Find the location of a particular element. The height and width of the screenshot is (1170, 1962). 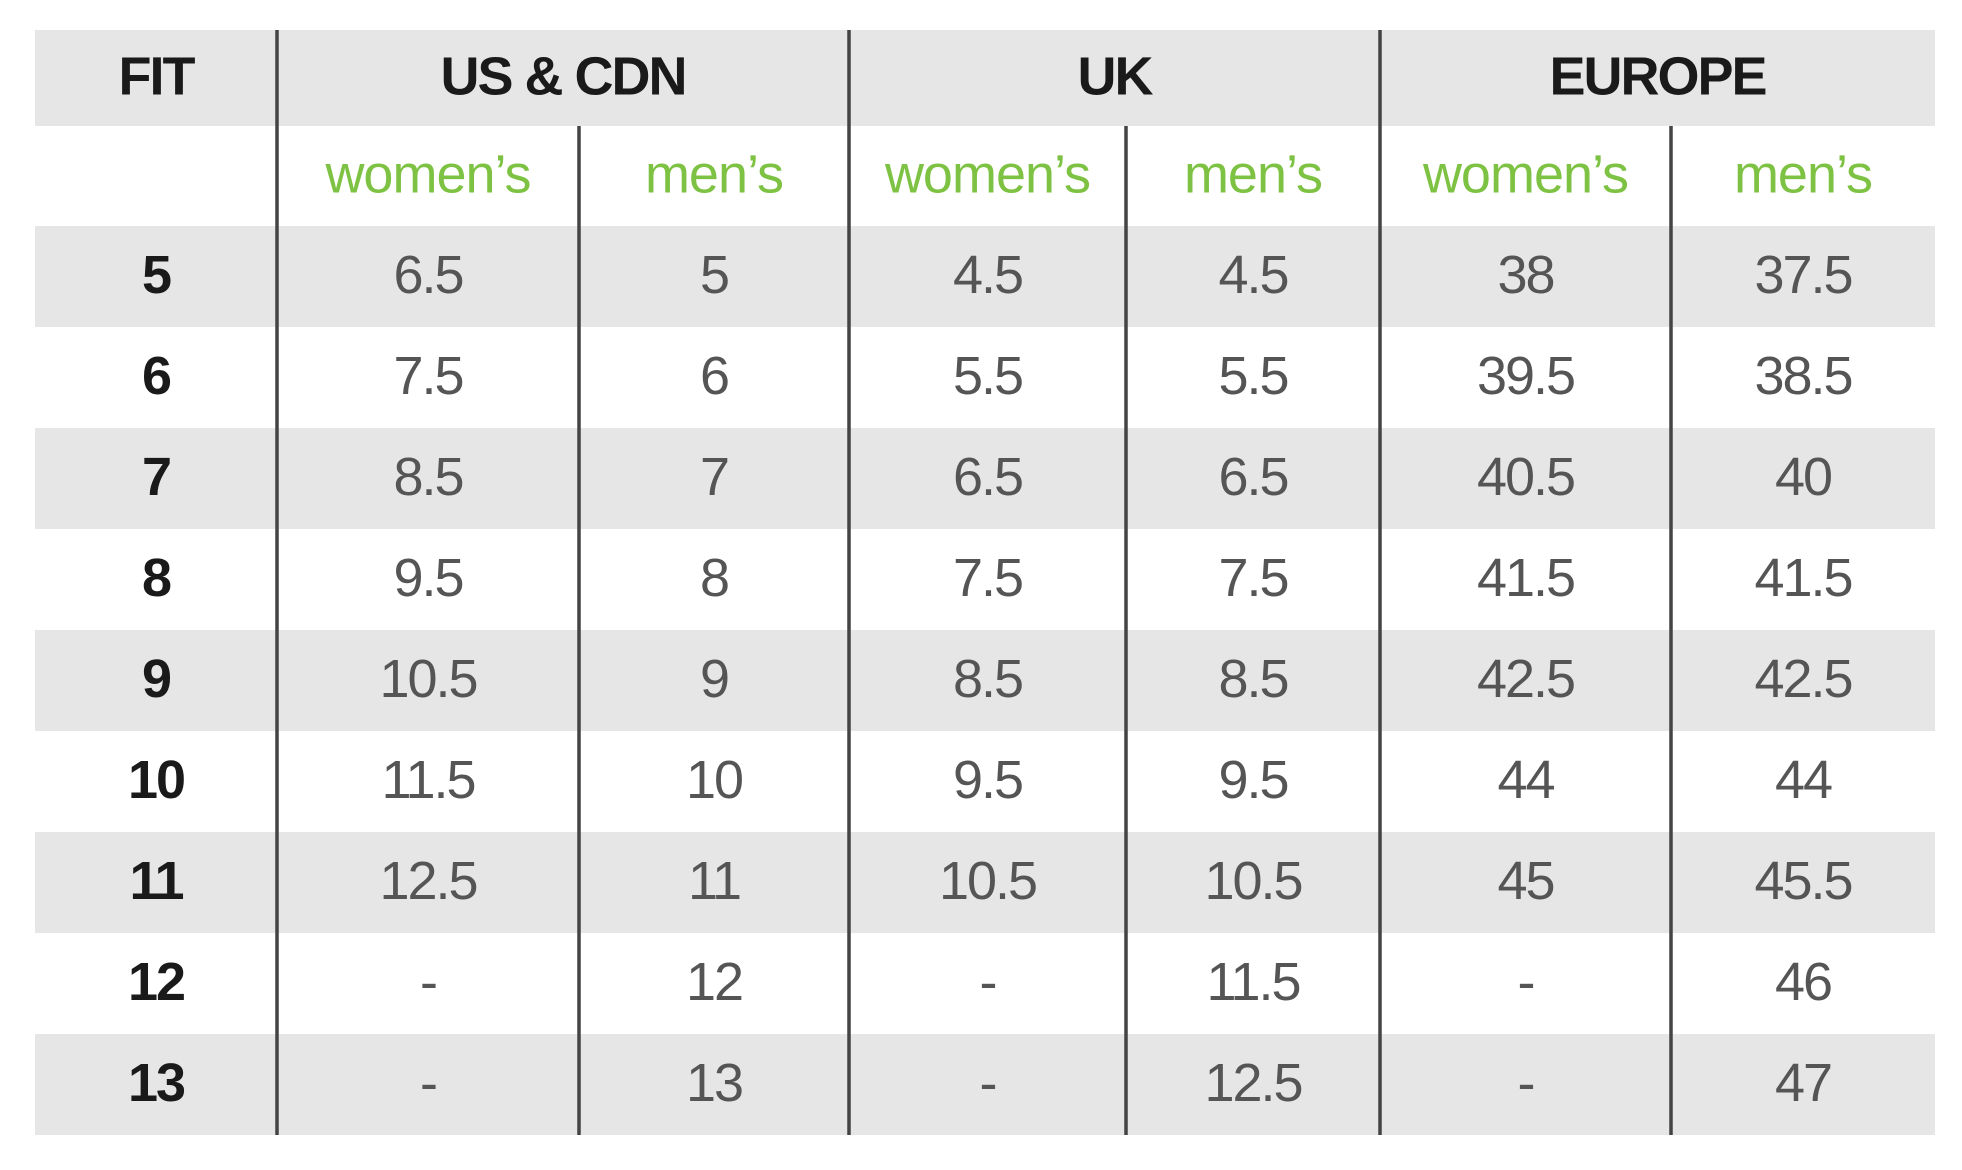

size-cell: 10 is located at coordinates (714, 780).